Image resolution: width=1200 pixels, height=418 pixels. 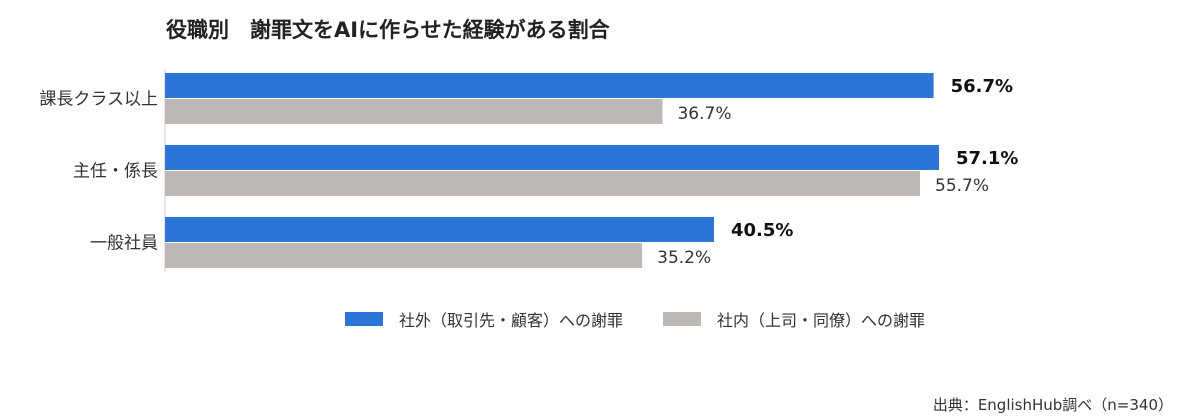 What do you see at coordinates (821, 320) in the screenshot?
I see `legend-label-internal: 社内（上司・同僚）への謝罪` at bounding box center [821, 320].